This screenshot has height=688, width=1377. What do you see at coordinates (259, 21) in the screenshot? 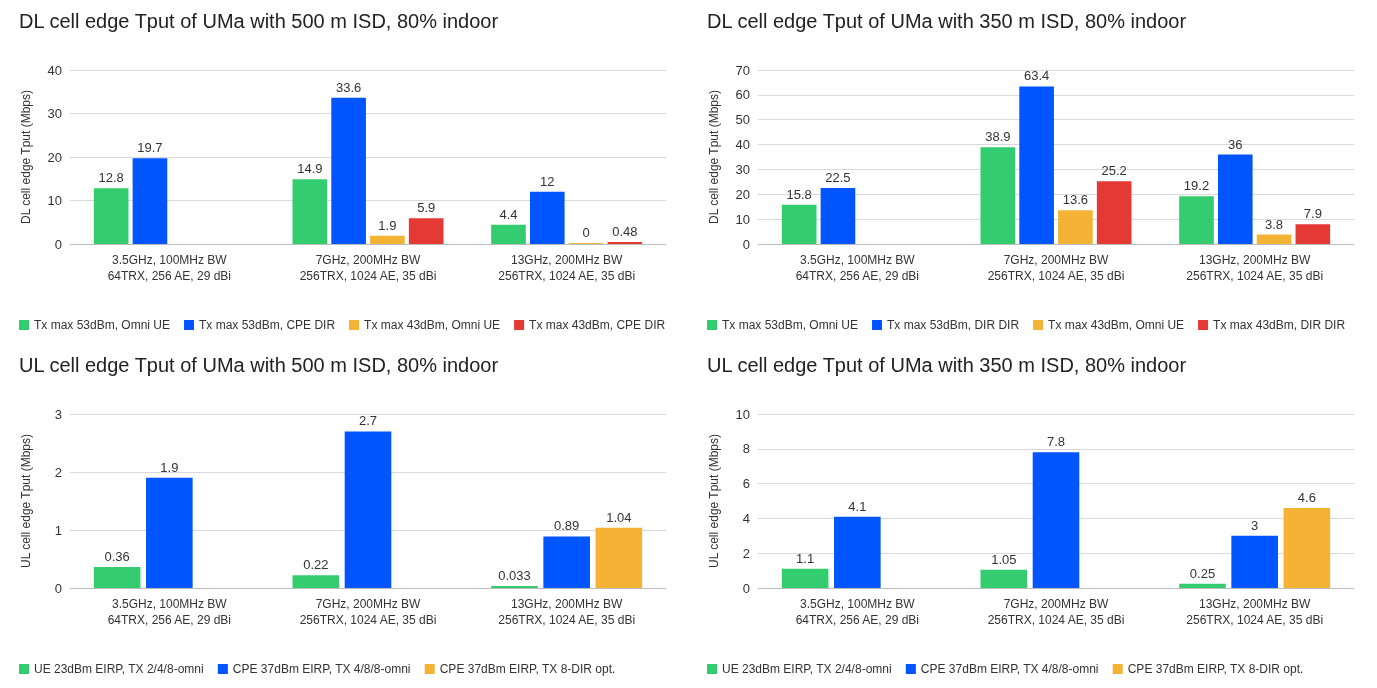
I see `chart-title: DL cell edge Tput of UMa with 500 m ISD, 80% indoor` at bounding box center [259, 21].